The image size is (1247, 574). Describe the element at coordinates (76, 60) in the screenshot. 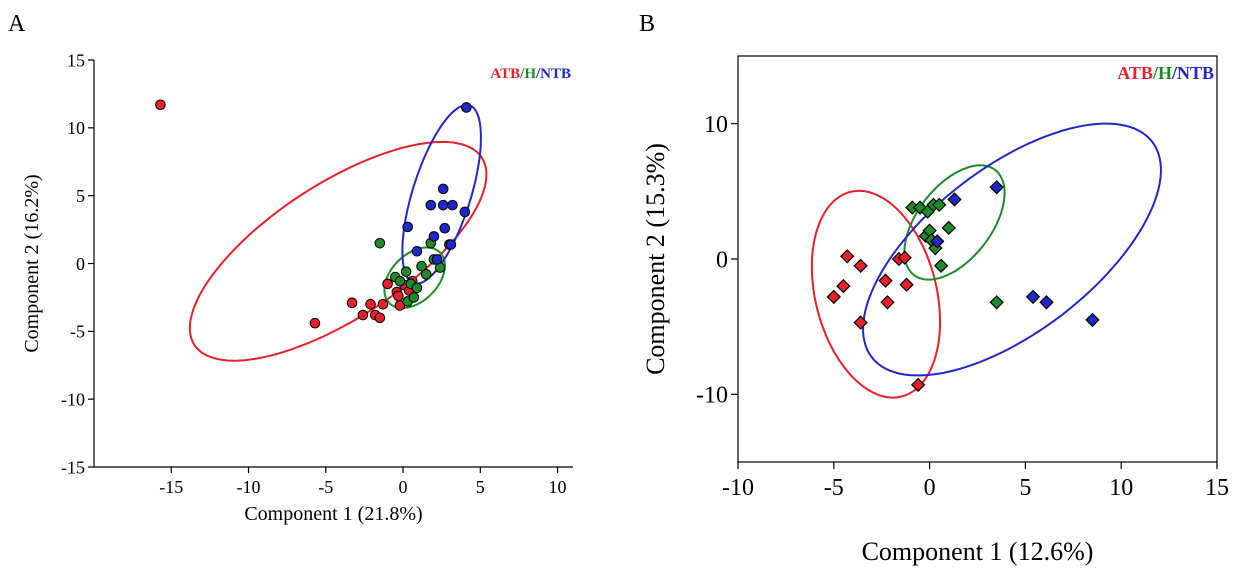

I see `y-tick-label: 15` at that location.